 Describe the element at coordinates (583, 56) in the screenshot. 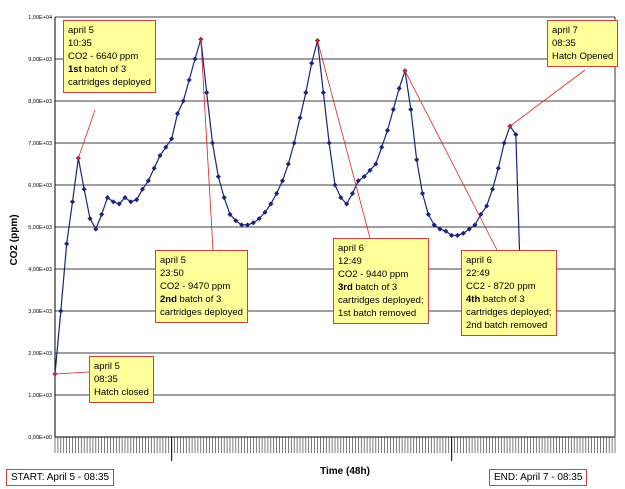

I see `callout-line: Hatch Opened` at that location.